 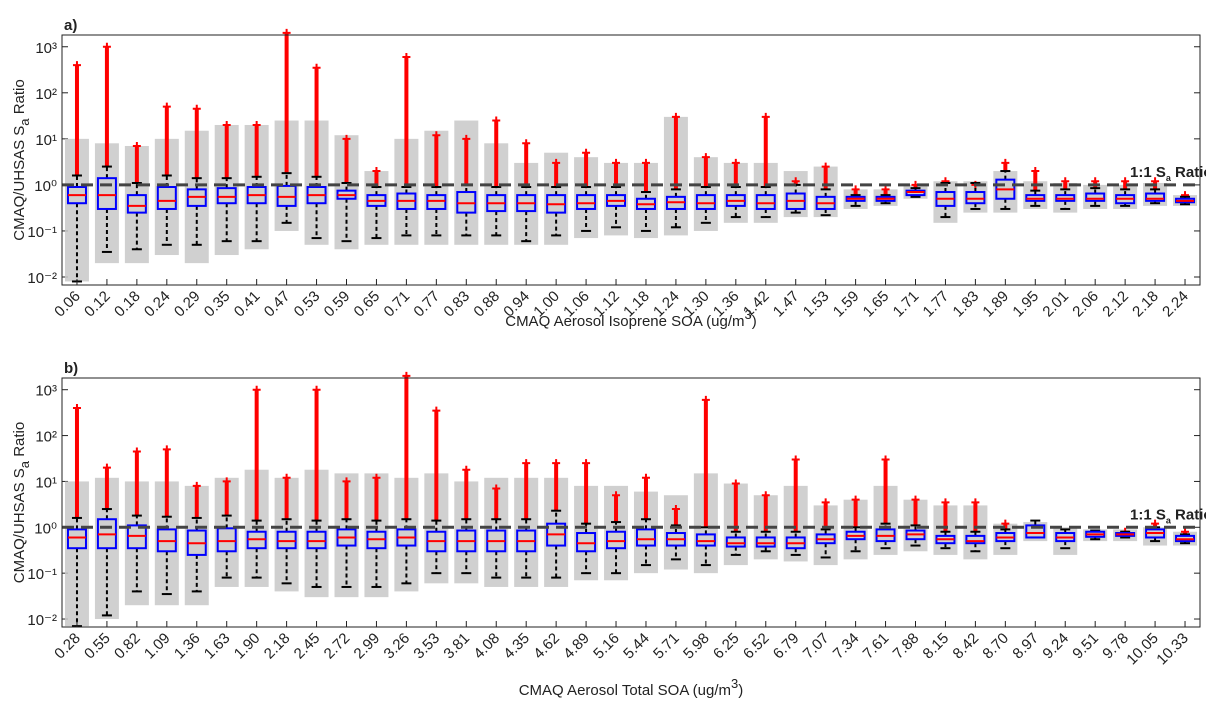 What do you see at coordinates (19, 183) in the screenshot?
I see `y-label-text: CMAQ/UHSAS S` at bounding box center [19, 183].